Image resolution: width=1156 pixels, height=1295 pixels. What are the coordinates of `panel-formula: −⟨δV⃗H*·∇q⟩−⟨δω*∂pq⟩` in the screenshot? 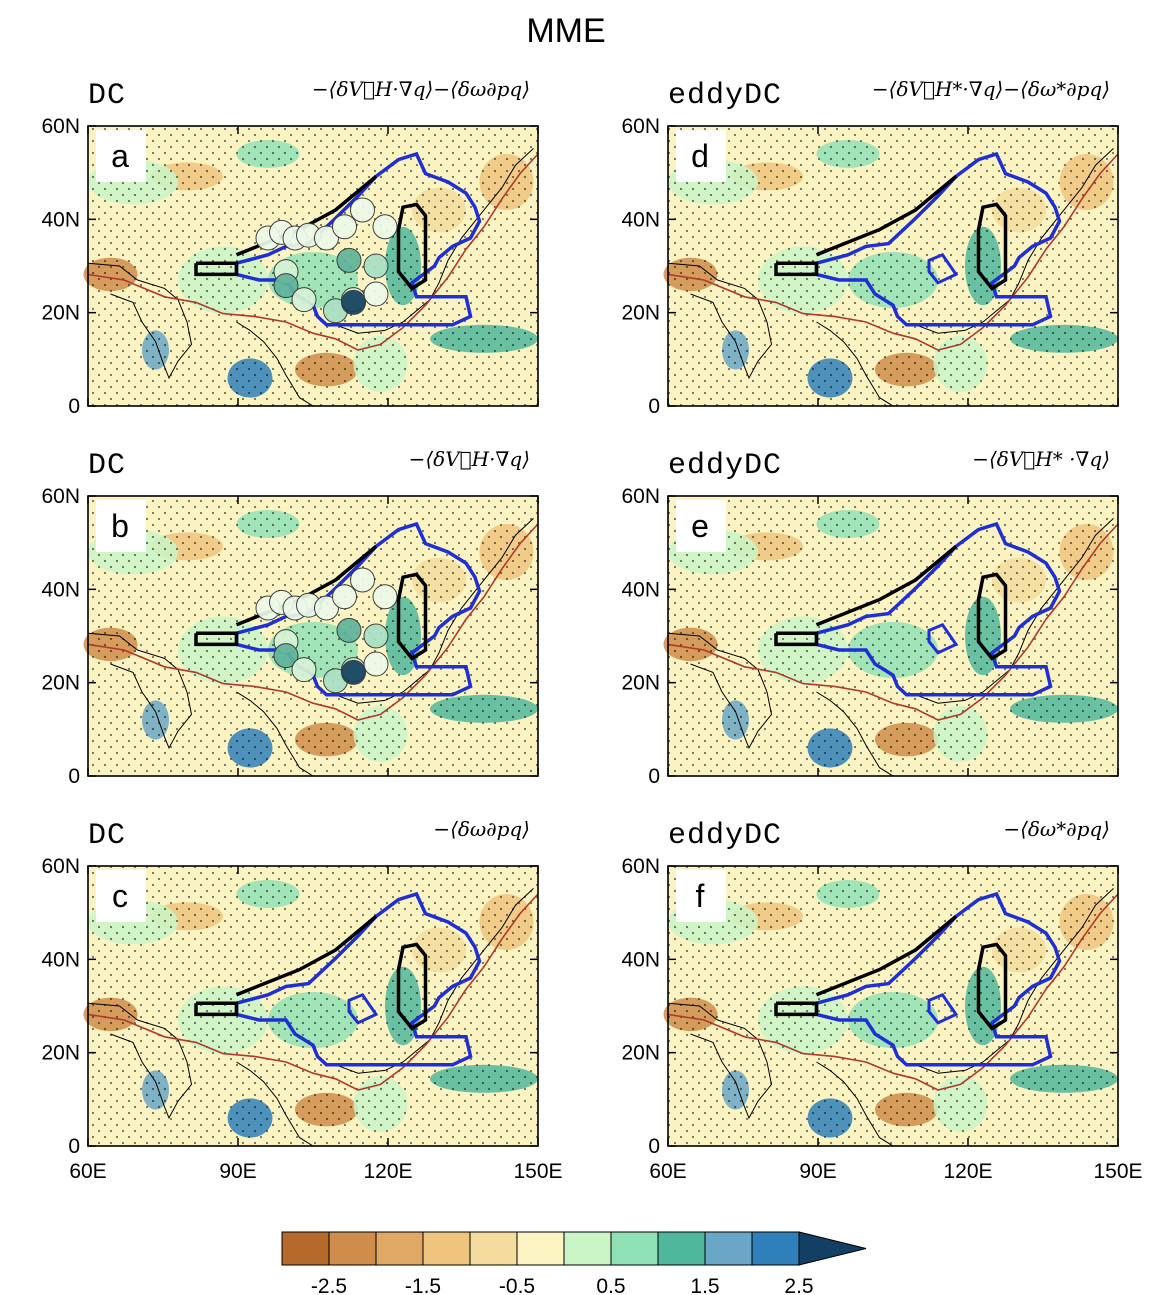 It's located at (991, 89).